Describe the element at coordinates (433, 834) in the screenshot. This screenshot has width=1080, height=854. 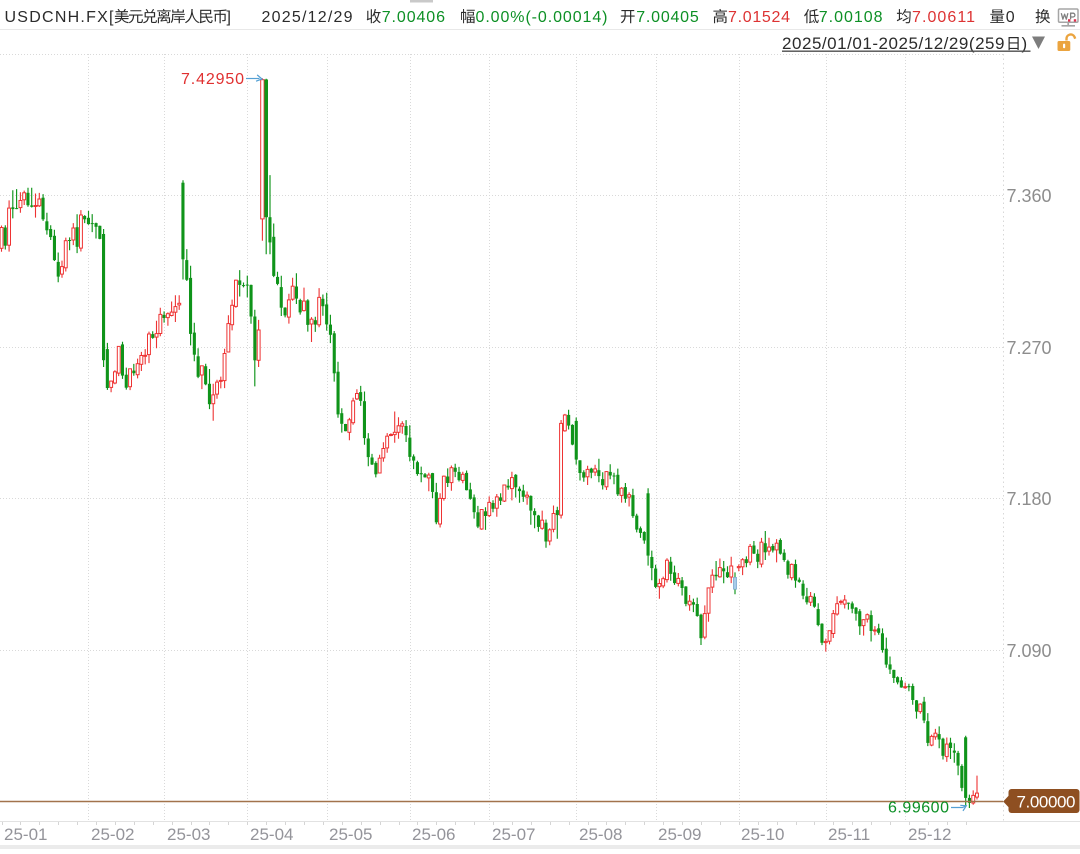
I see `svg-text: 25-06` at that location.